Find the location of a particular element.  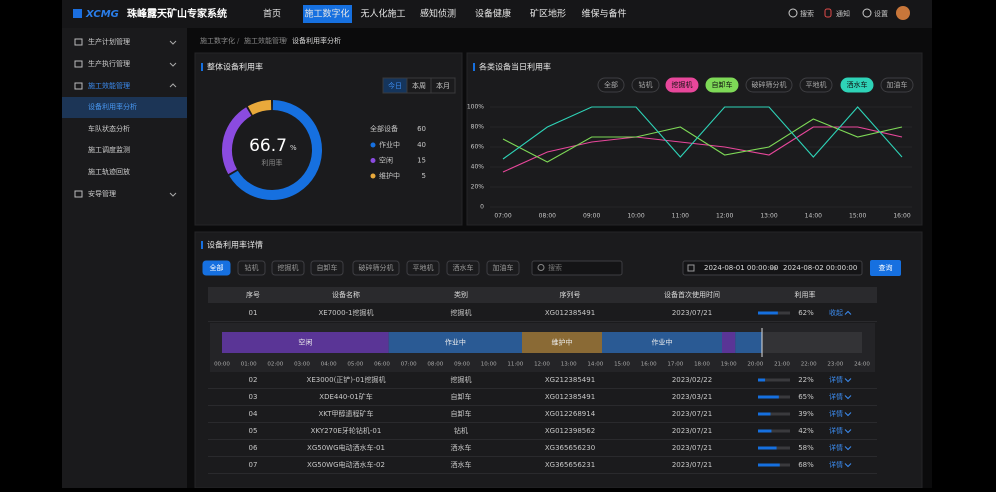

query-button-label: 查询 is located at coordinates (886, 267).